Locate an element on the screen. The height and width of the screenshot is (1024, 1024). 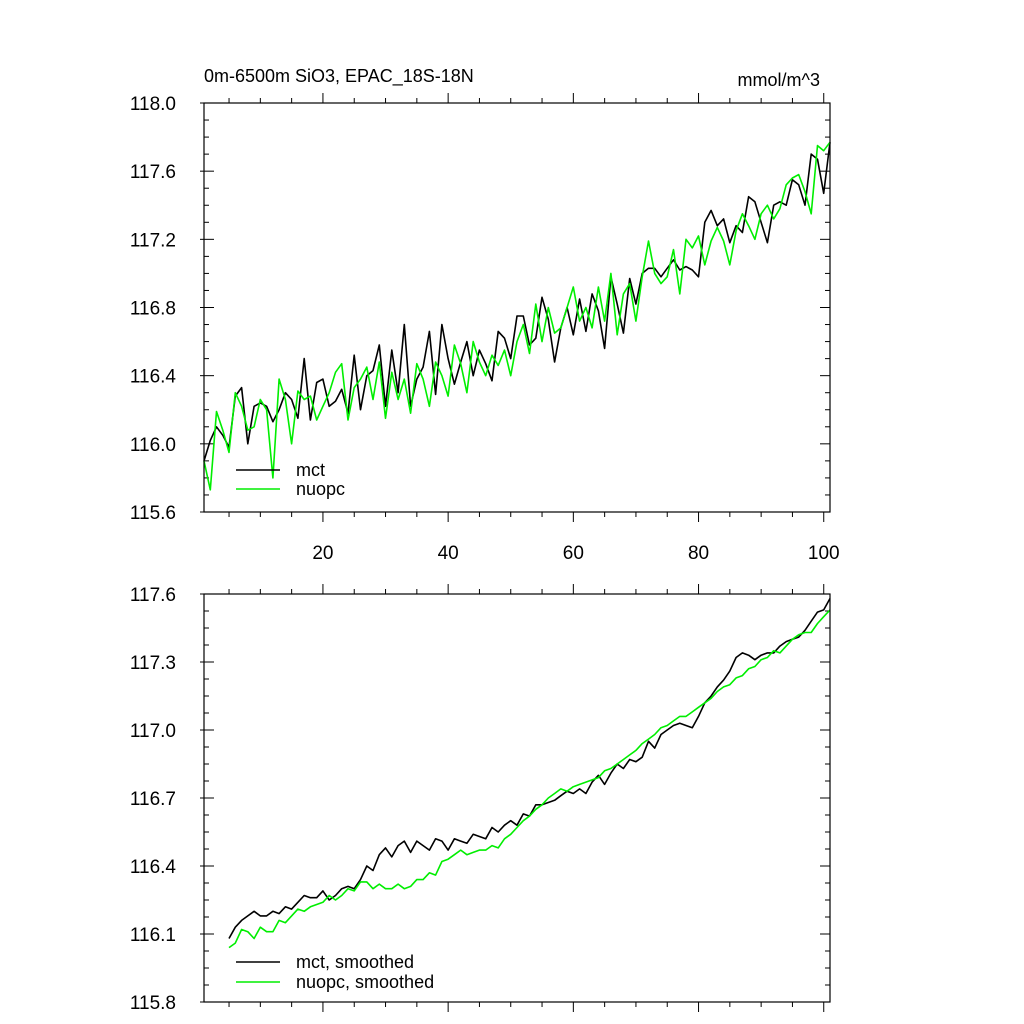
y-tick-label: 115.6 is located at coordinates (153, 513).